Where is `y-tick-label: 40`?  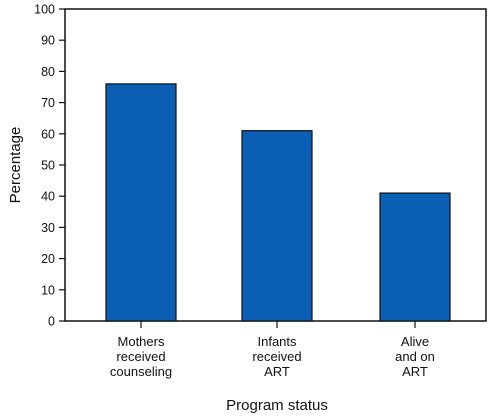 y-tick-label: 40 is located at coordinates (48, 197).